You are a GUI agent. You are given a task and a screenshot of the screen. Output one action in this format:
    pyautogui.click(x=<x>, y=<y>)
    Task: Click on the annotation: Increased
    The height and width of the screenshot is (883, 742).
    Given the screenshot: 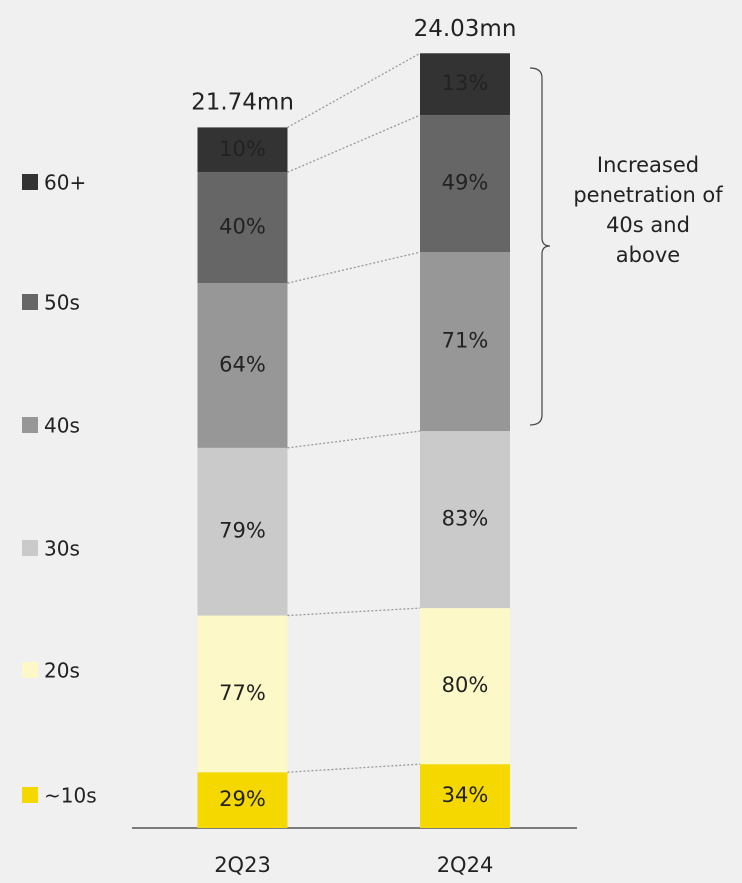 What is the action you would take?
    pyautogui.click(x=648, y=165)
    